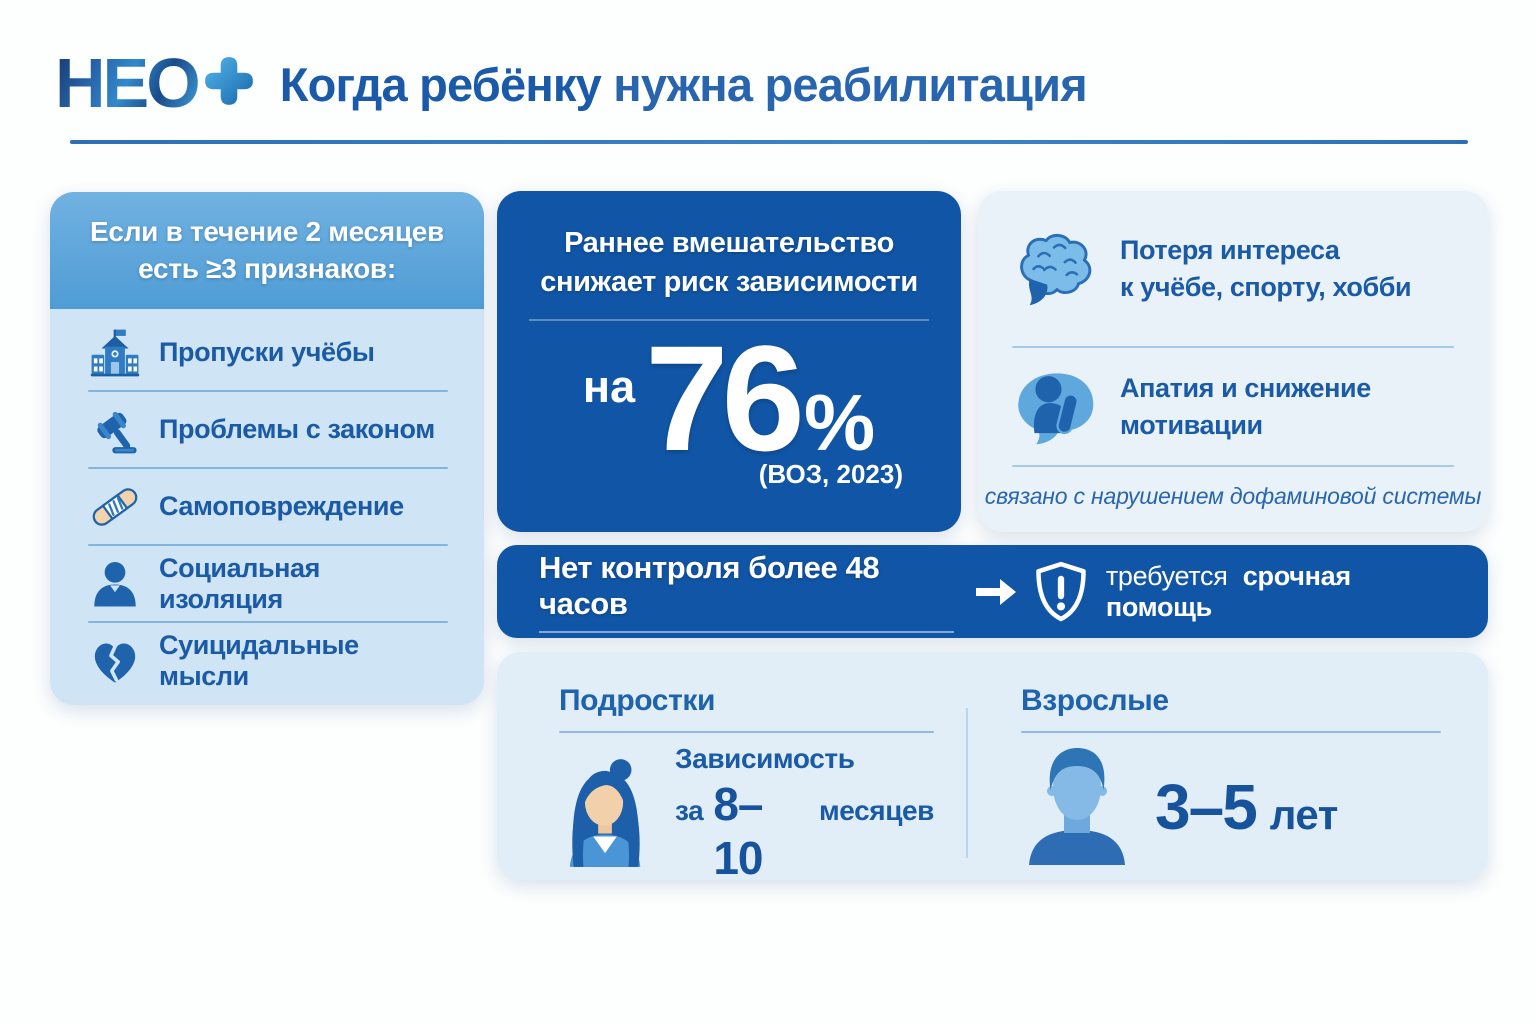 The width and height of the screenshot is (1536, 1024). I want to click on logo-plus-icon, so click(229, 83).